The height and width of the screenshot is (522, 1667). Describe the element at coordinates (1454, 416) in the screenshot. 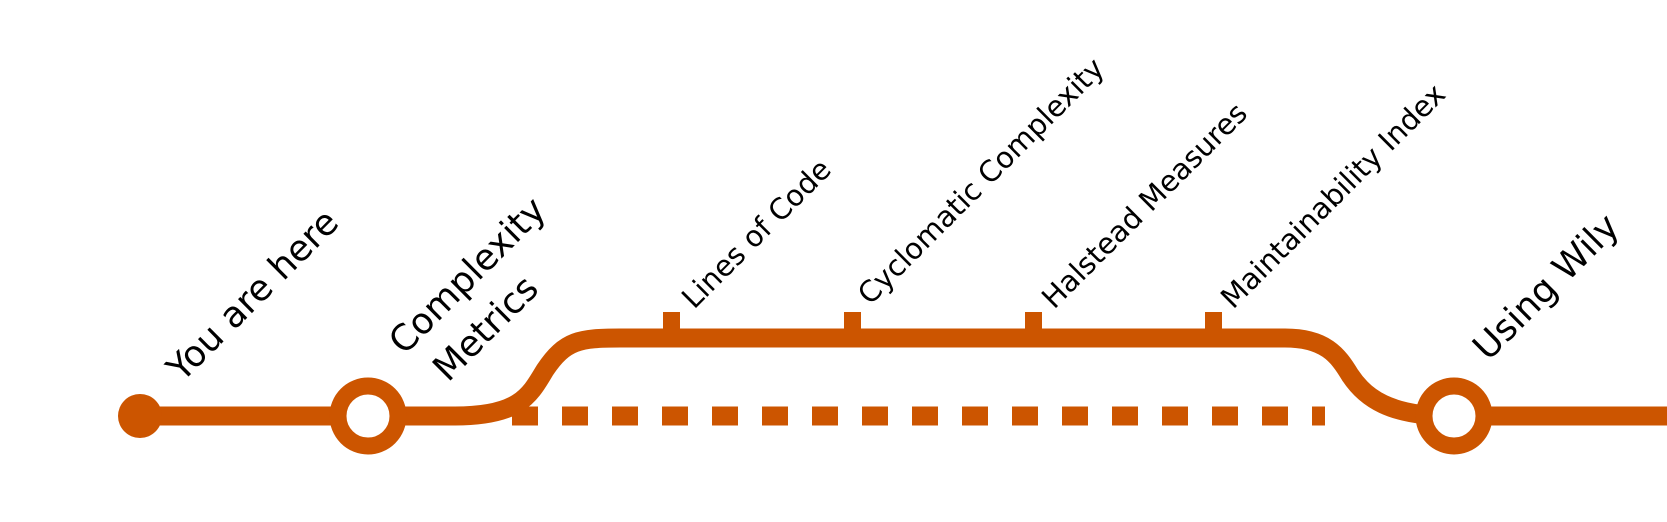

I see `station-using-wily` at that location.